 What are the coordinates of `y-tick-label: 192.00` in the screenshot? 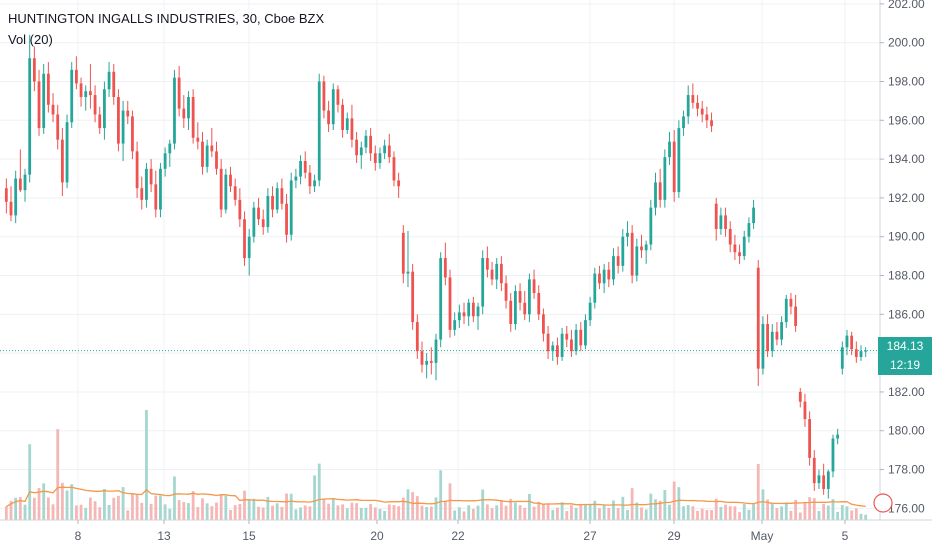 It's located at (906, 198).